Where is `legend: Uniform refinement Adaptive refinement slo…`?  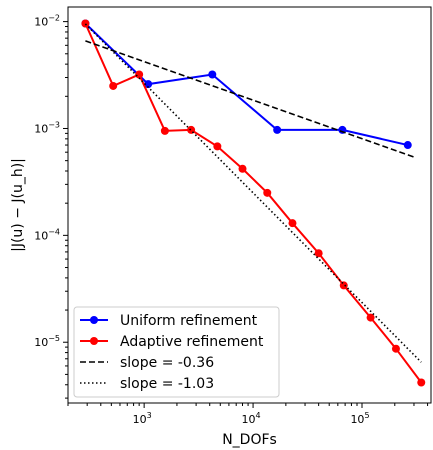
legend: Uniform refinement Adaptive refinement slo… is located at coordinates (176, 352).